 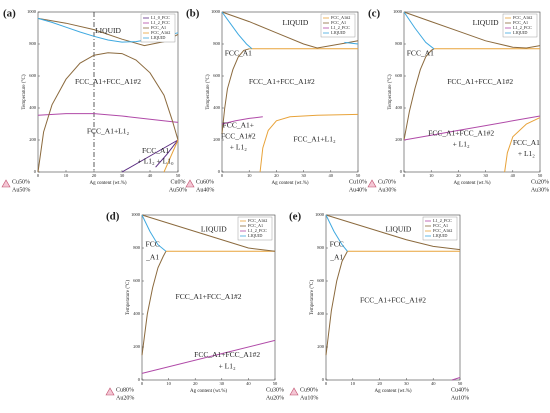 I want to click on region-label: FCC_A1#2, so click(x=238, y=136).